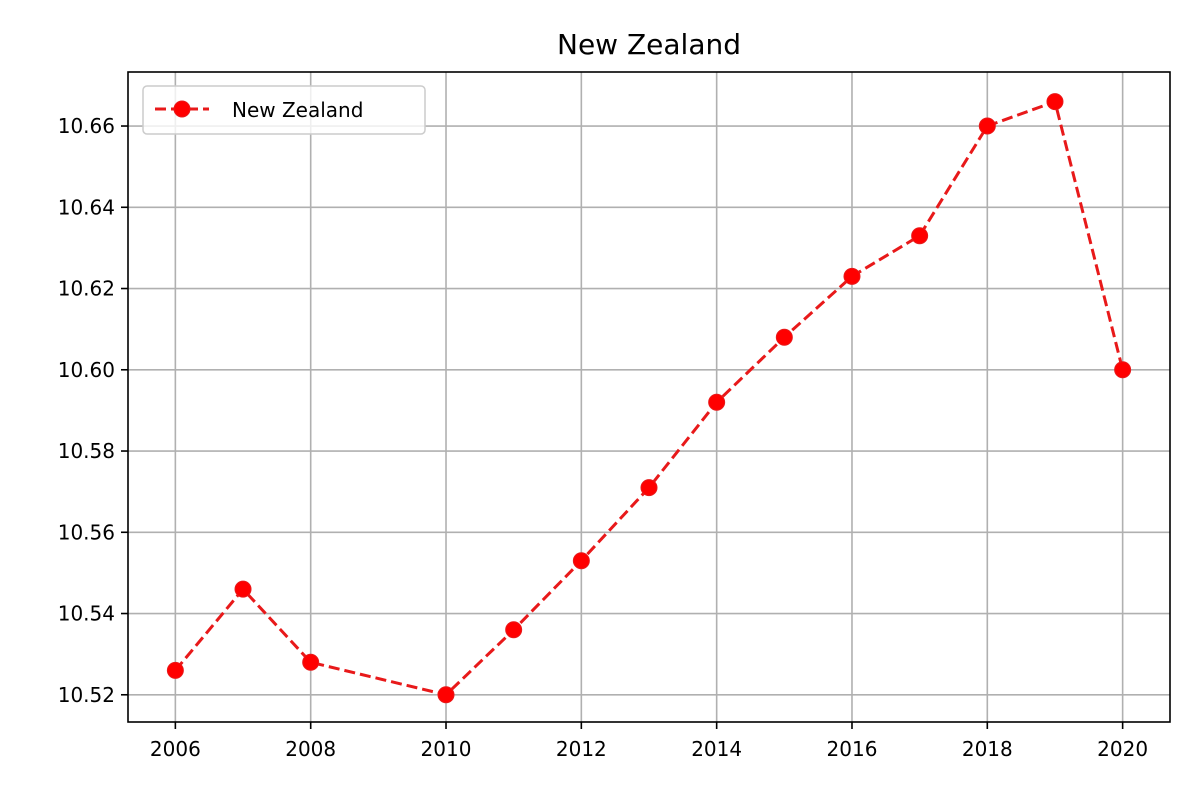  Describe the element at coordinates (297, 110) in the screenshot. I see `legend-label: New Zealand` at that location.